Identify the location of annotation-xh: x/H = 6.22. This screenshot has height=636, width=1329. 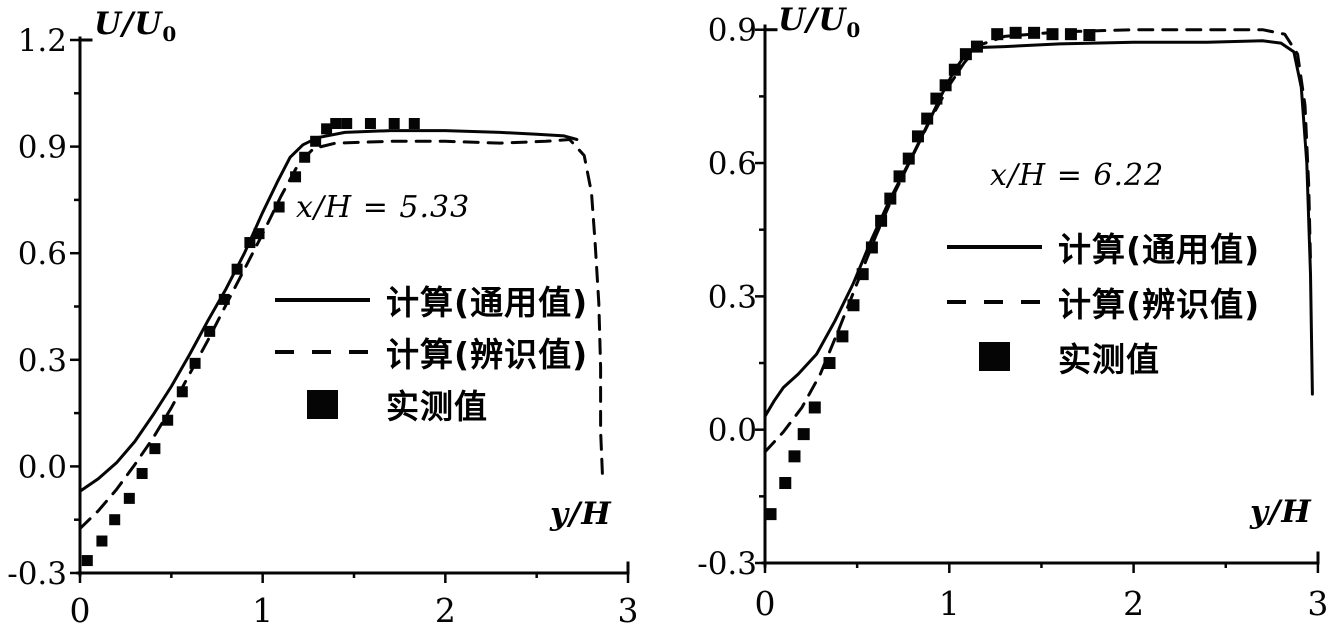
(1077, 175).